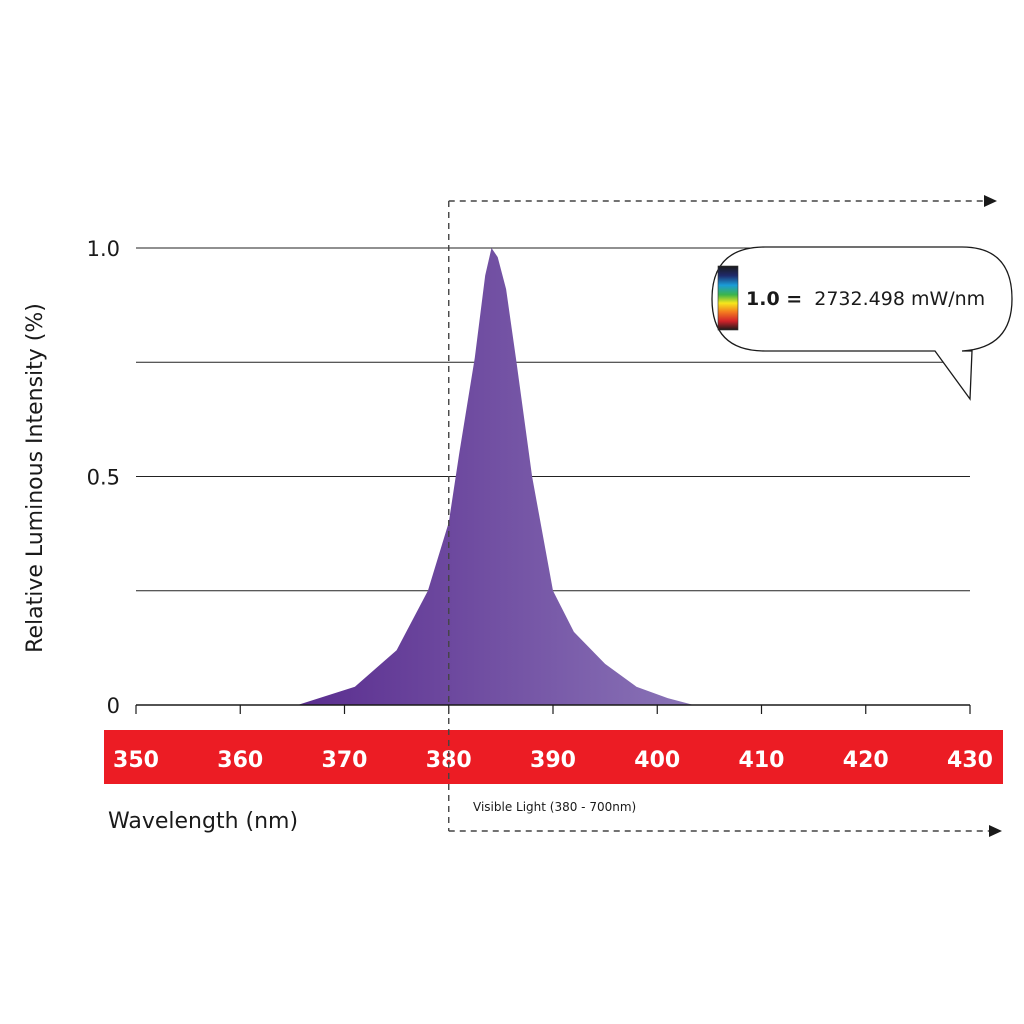  Describe the element at coordinates (774, 299) in the screenshot. I see `callout-value-label: 1.0 =` at that location.